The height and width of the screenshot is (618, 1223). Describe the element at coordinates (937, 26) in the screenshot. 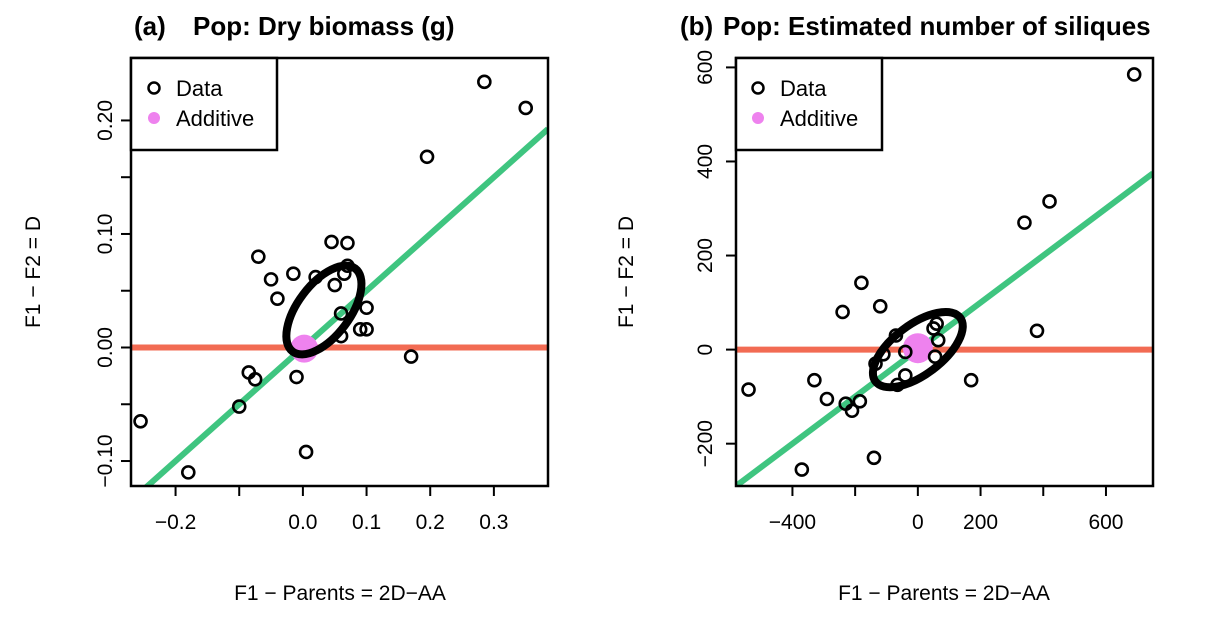

I see `panel-b-title: Pop: Estimated number of siliques` at that location.